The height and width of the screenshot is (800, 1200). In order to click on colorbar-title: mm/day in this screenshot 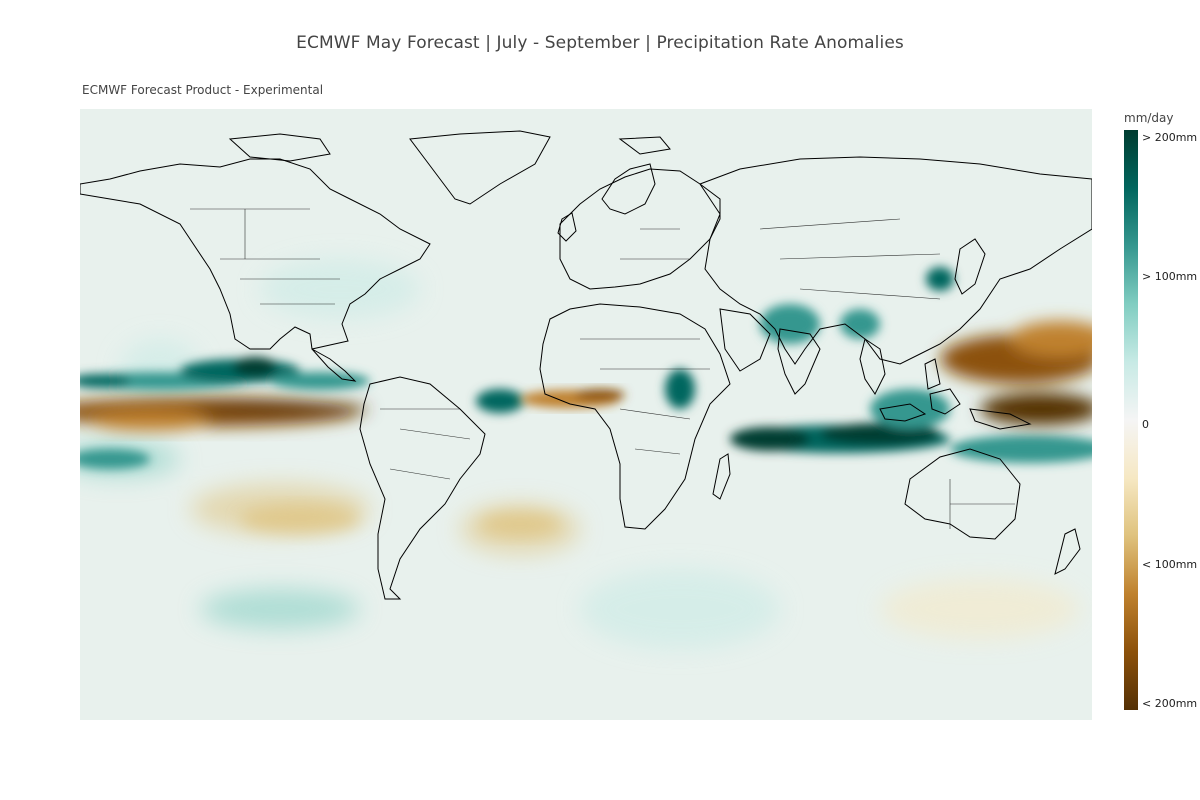, I will do `click(1149, 118)`.